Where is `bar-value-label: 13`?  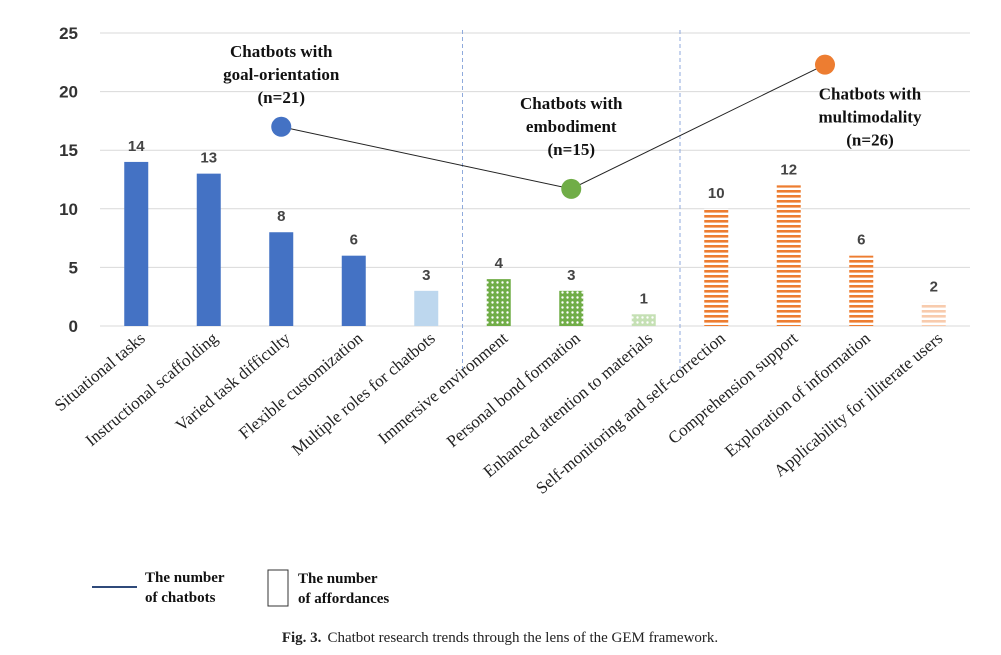 bar-value-label: 13 is located at coordinates (208, 158).